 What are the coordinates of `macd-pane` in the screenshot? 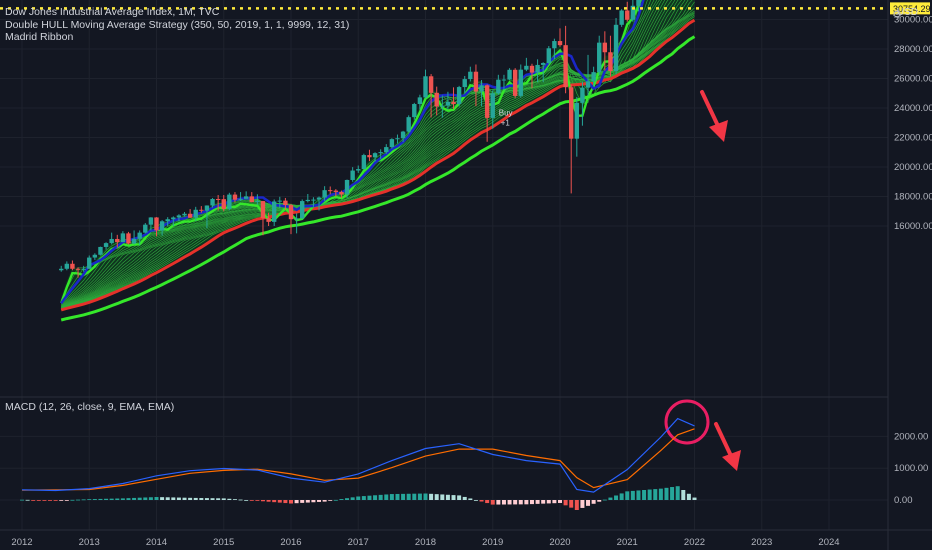 It's located at (358, 464).